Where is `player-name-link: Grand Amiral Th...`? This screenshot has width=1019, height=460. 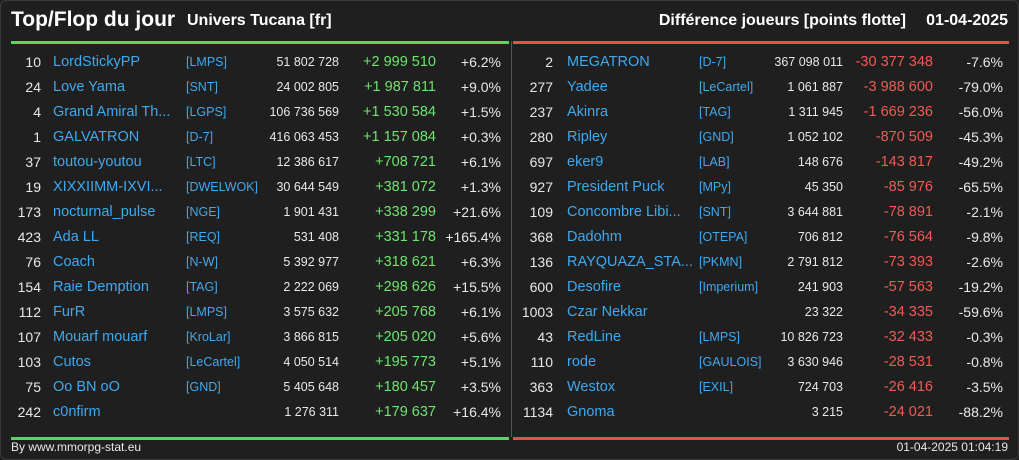
player-name-link: Grand Amiral Th... is located at coordinates (112, 112).